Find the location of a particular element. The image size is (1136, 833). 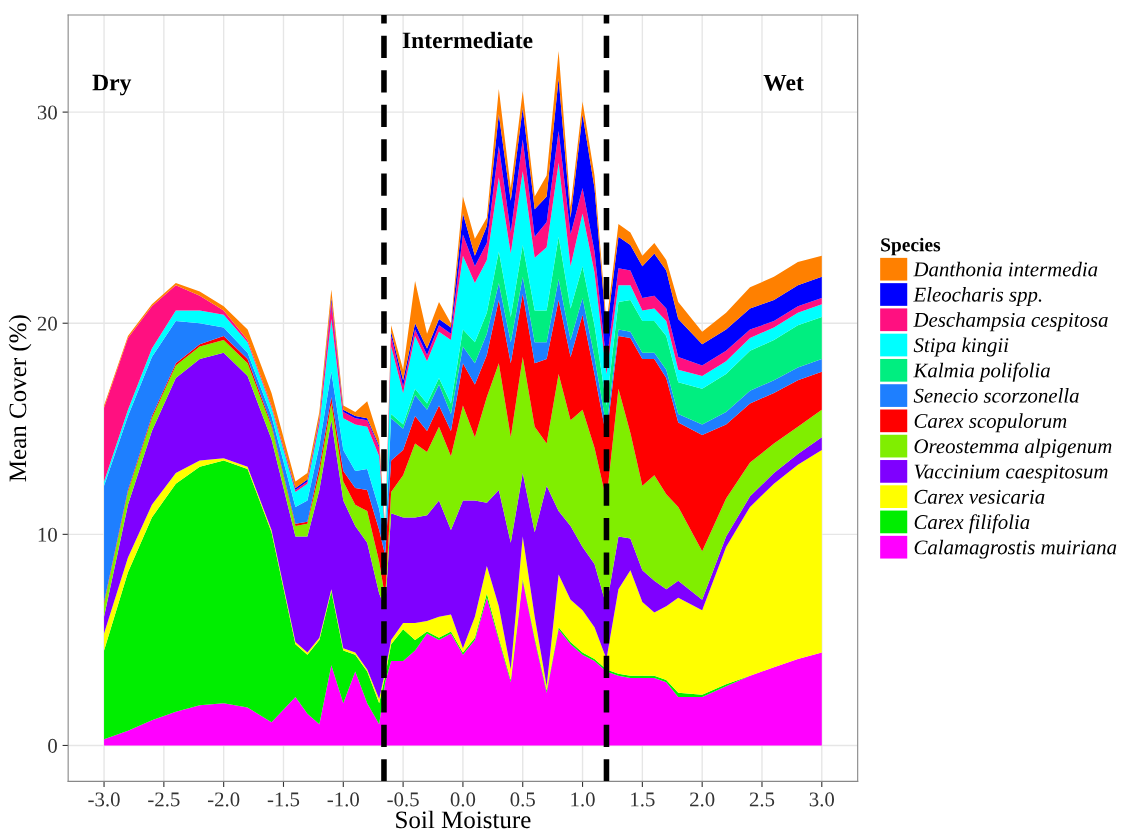

x-tick-label: -3.0 is located at coordinates (104, 799).